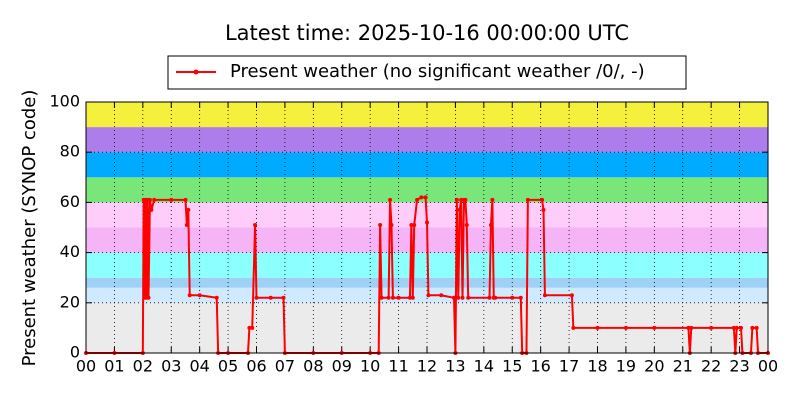 The width and height of the screenshot is (800, 400). Describe the element at coordinates (342, 366) in the screenshot. I see `x-tick-label: 09` at that location.